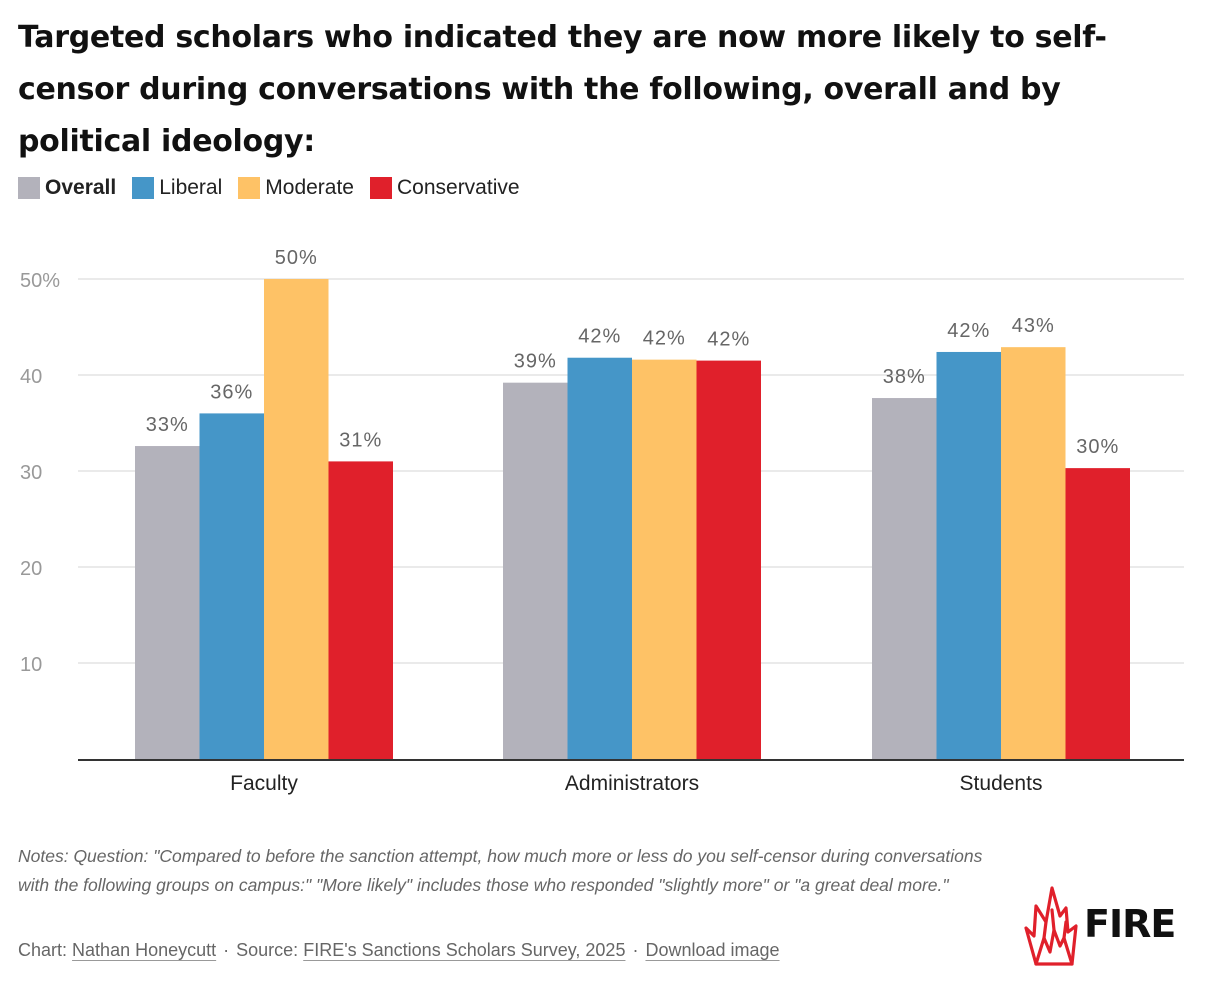  Describe the element at coordinates (43, 950) in the screenshot. I see `chart-credit-prefix: Chart:` at that location.